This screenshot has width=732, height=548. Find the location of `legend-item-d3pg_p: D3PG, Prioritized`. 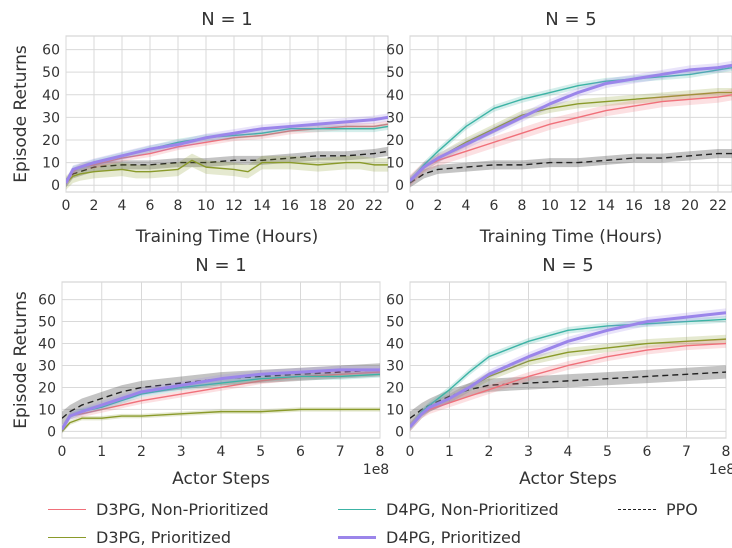

legend-item-d3pg_p: D3PG, Prioritized is located at coordinates (139, 537).